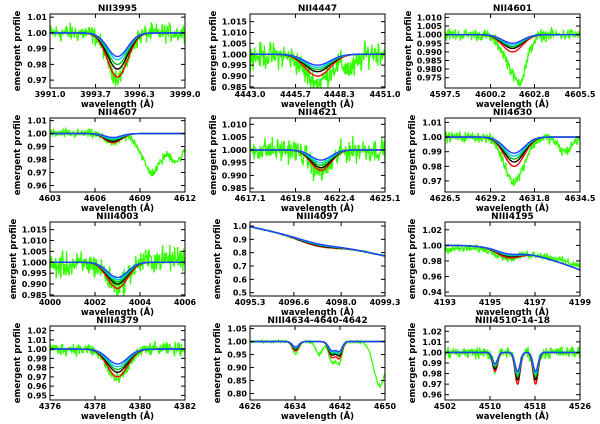  Describe the element at coordinates (580, 198) in the screenshot. I see `x-tick-label: 4634.5` at that location.